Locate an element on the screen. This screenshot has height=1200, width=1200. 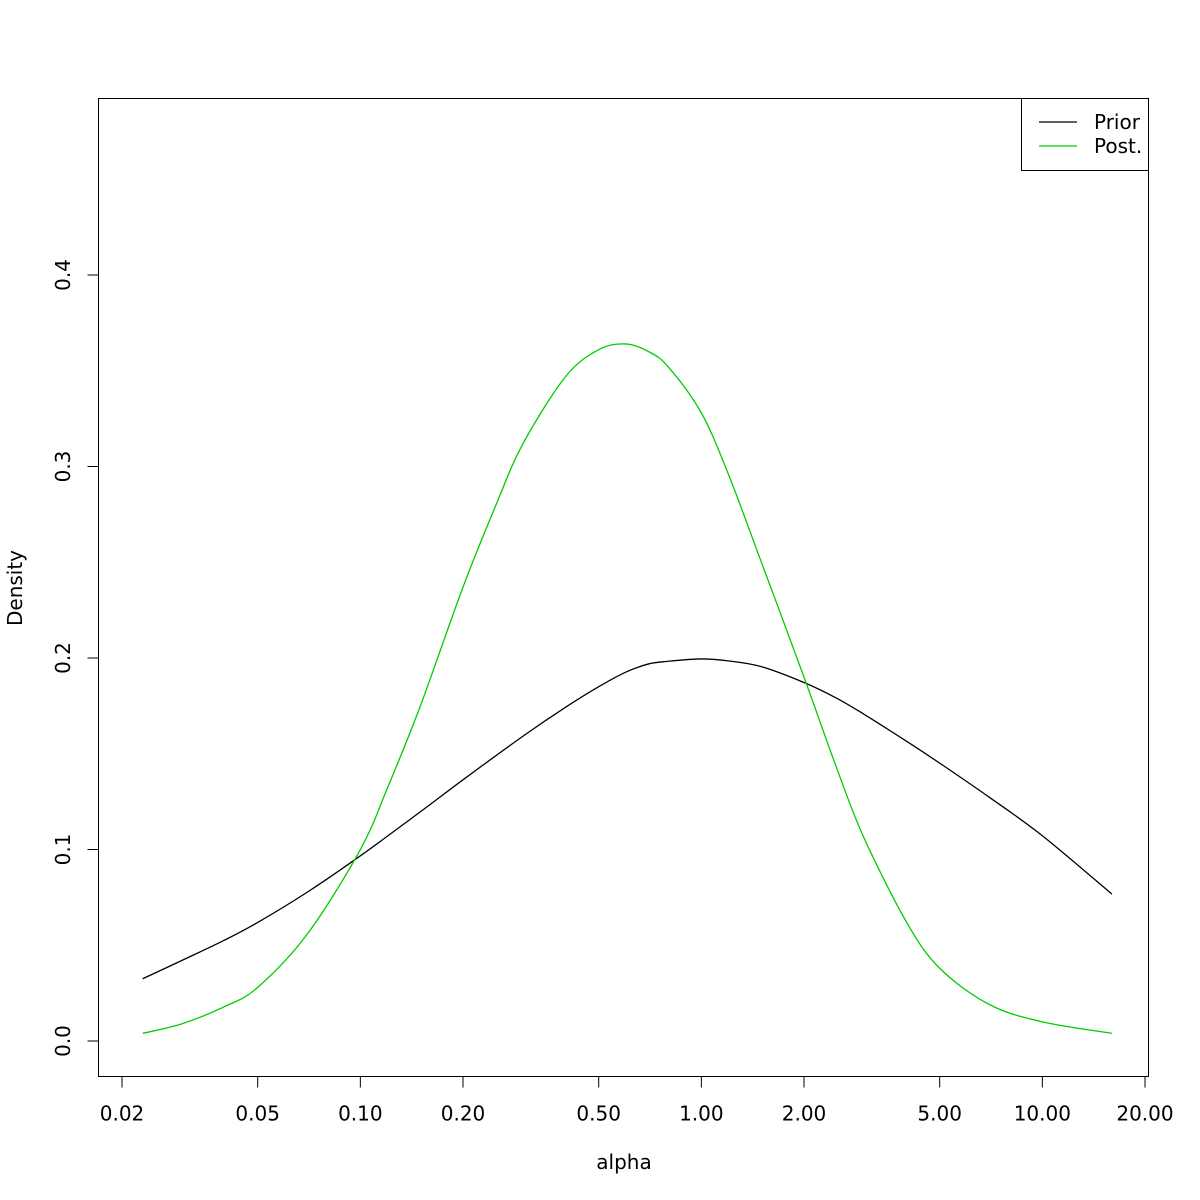
x-tick-label: 0.02 is located at coordinates (122, 1114).